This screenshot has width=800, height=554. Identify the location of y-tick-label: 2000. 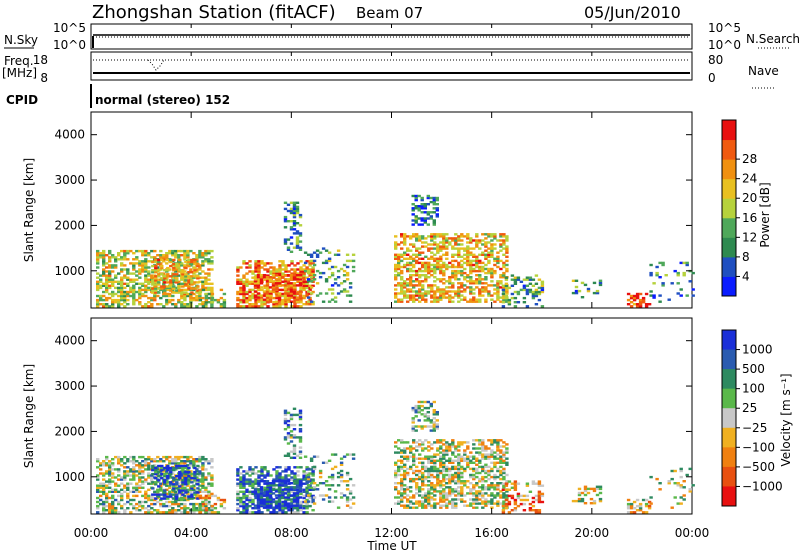
(69, 225).